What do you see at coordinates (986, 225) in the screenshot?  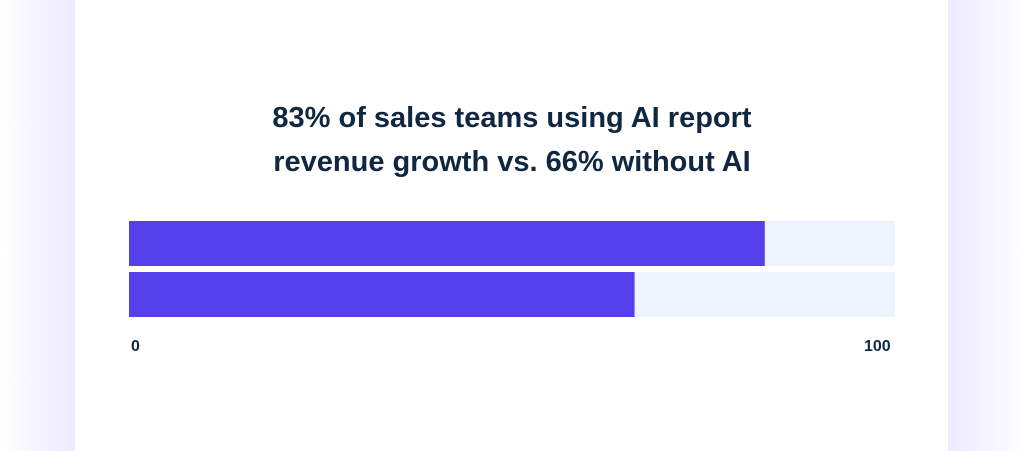 I see `right-backdrop` at bounding box center [986, 225].